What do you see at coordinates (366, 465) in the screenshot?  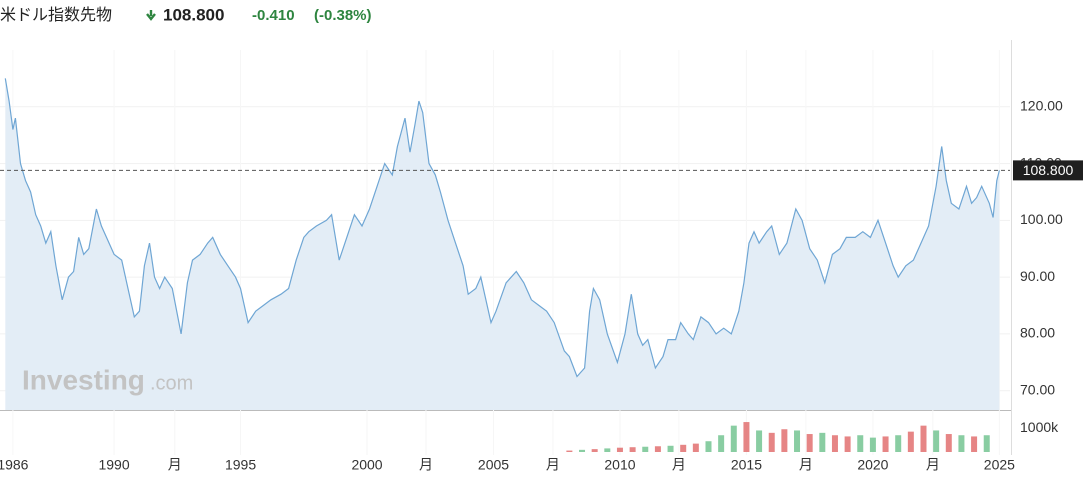 I see `x-tick-label: 2000` at bounding box center [366, 465].